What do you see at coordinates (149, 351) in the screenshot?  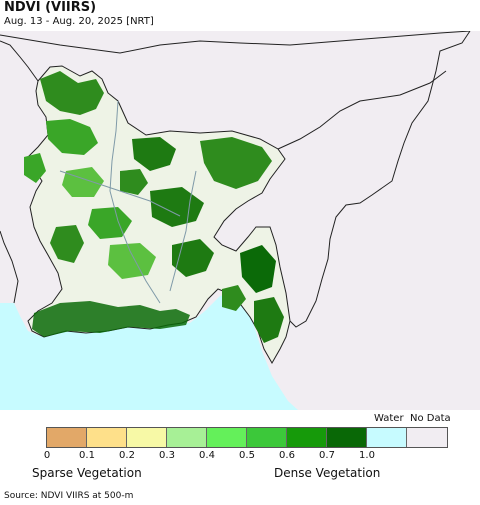 I see `bay-of-bengal` at bounding box center [149, 351].